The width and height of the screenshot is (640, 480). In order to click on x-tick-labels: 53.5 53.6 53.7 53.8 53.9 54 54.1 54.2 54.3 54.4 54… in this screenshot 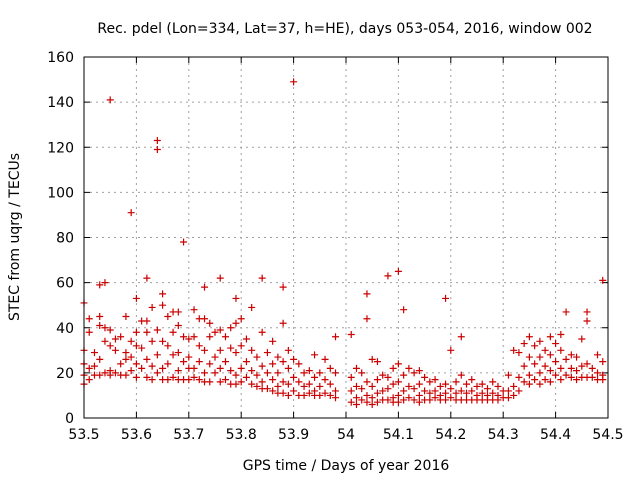, I will do `click(345, 435)`.